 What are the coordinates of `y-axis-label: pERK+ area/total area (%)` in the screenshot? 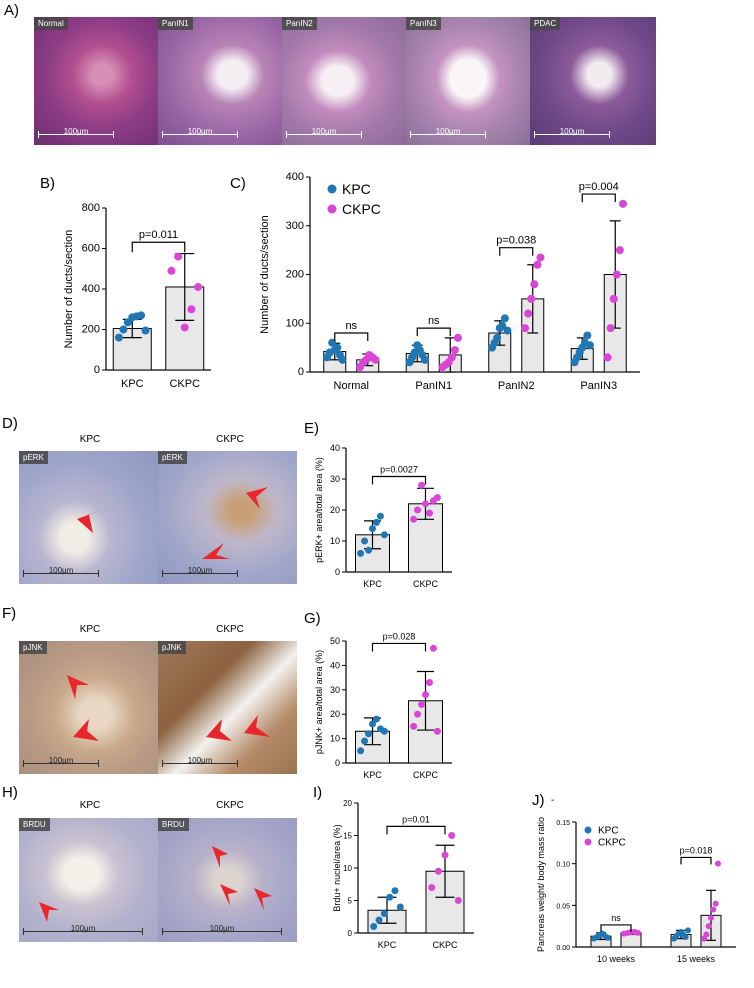 It's located at (319, 510).